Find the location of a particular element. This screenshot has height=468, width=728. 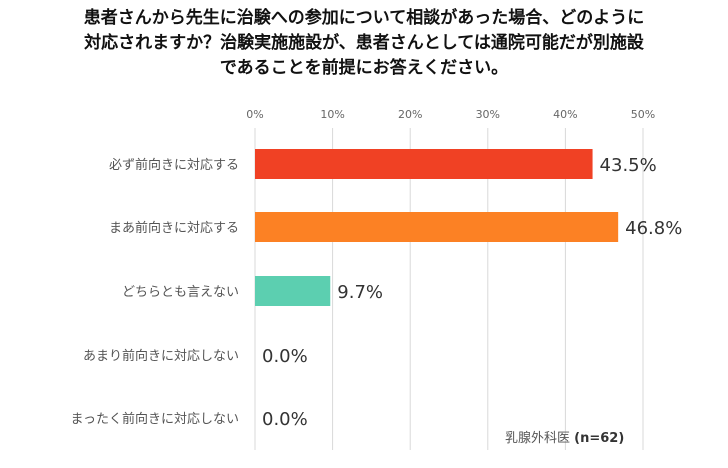

category-label: どちらとも言えない is located at coordinates (180, 292).